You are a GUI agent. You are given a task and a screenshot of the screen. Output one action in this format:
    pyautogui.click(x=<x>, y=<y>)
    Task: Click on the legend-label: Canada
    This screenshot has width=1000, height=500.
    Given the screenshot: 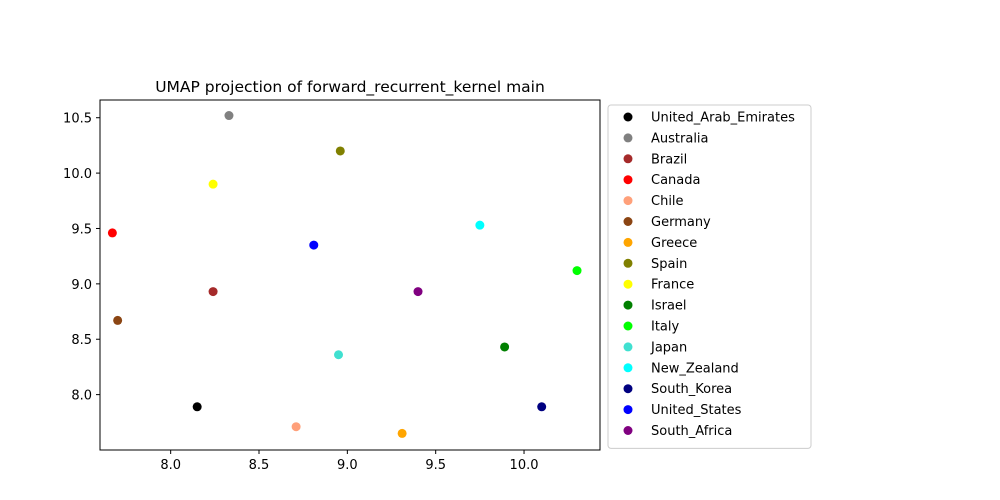 What is the action you would take?
    pyautogui.click(x=675, y=180)
    